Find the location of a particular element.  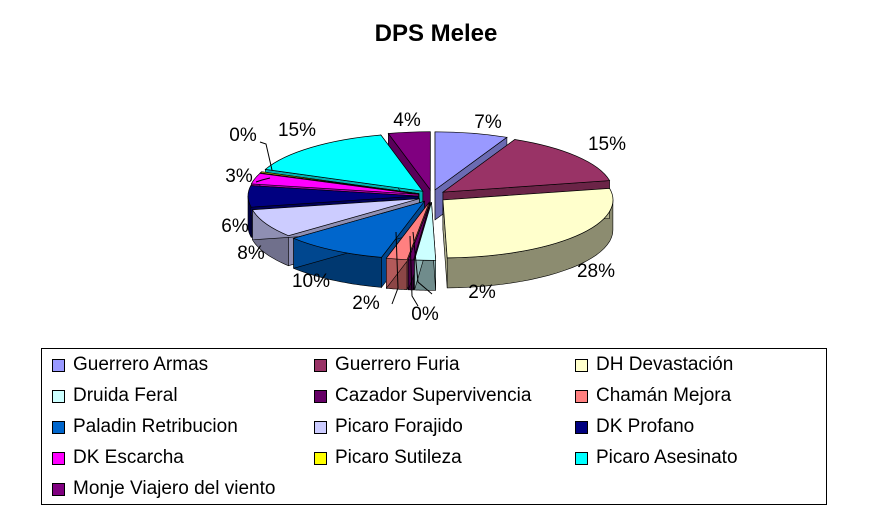

legend-item: Druida Feral is located at coordinates (115, 396).